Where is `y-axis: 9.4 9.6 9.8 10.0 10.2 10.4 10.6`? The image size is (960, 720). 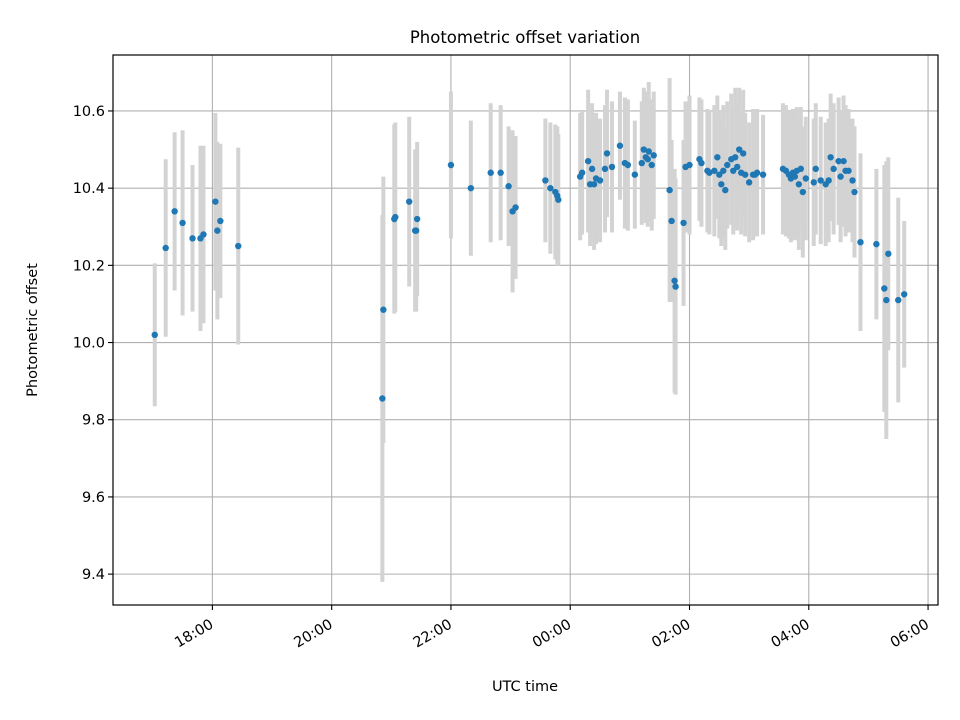 y-axis: 9.4 9.6 9.8 10.0 10.2 10.4 10.6 is located at coordinates (93, 343).